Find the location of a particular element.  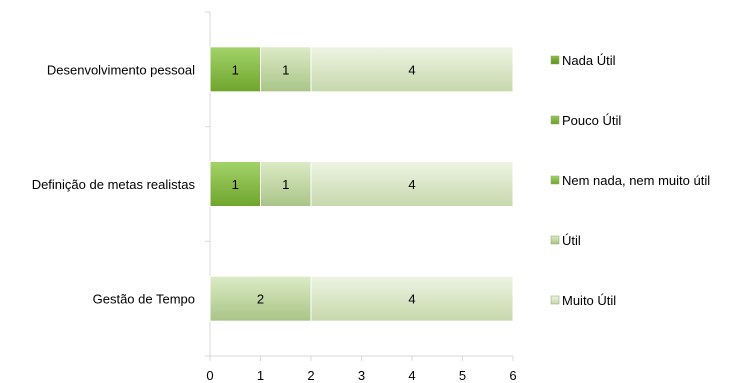

category-label: Gestão de Tempo is located at coordinates (144, 299).